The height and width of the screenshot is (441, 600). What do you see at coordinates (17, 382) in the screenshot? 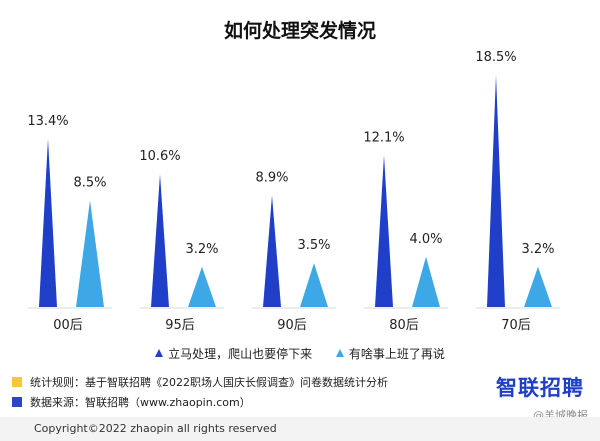
I see `yellow-square-icon` at bounding box center [17, 382].